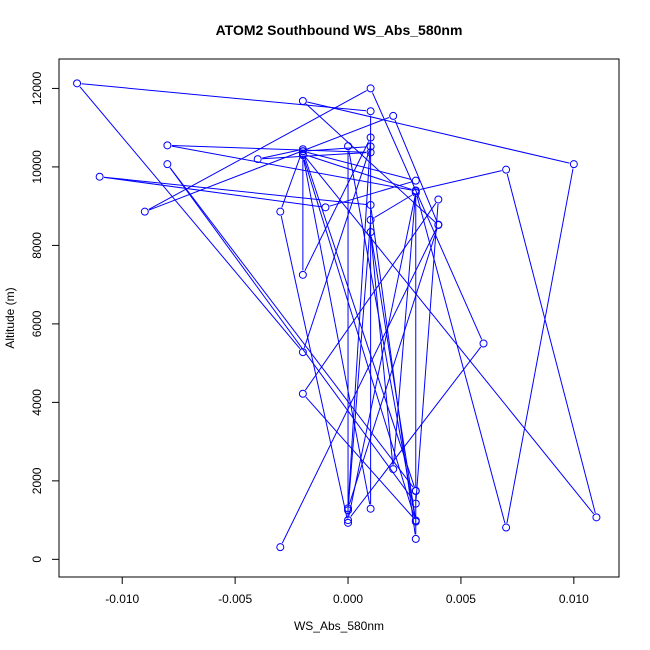 The width and height of the screenshot is (650, 650). What do you see at coordinates (339, 626) in the screenshot?
I see `x-axis-label: WS_Abs_580nm` at bounding box center [339, 626].